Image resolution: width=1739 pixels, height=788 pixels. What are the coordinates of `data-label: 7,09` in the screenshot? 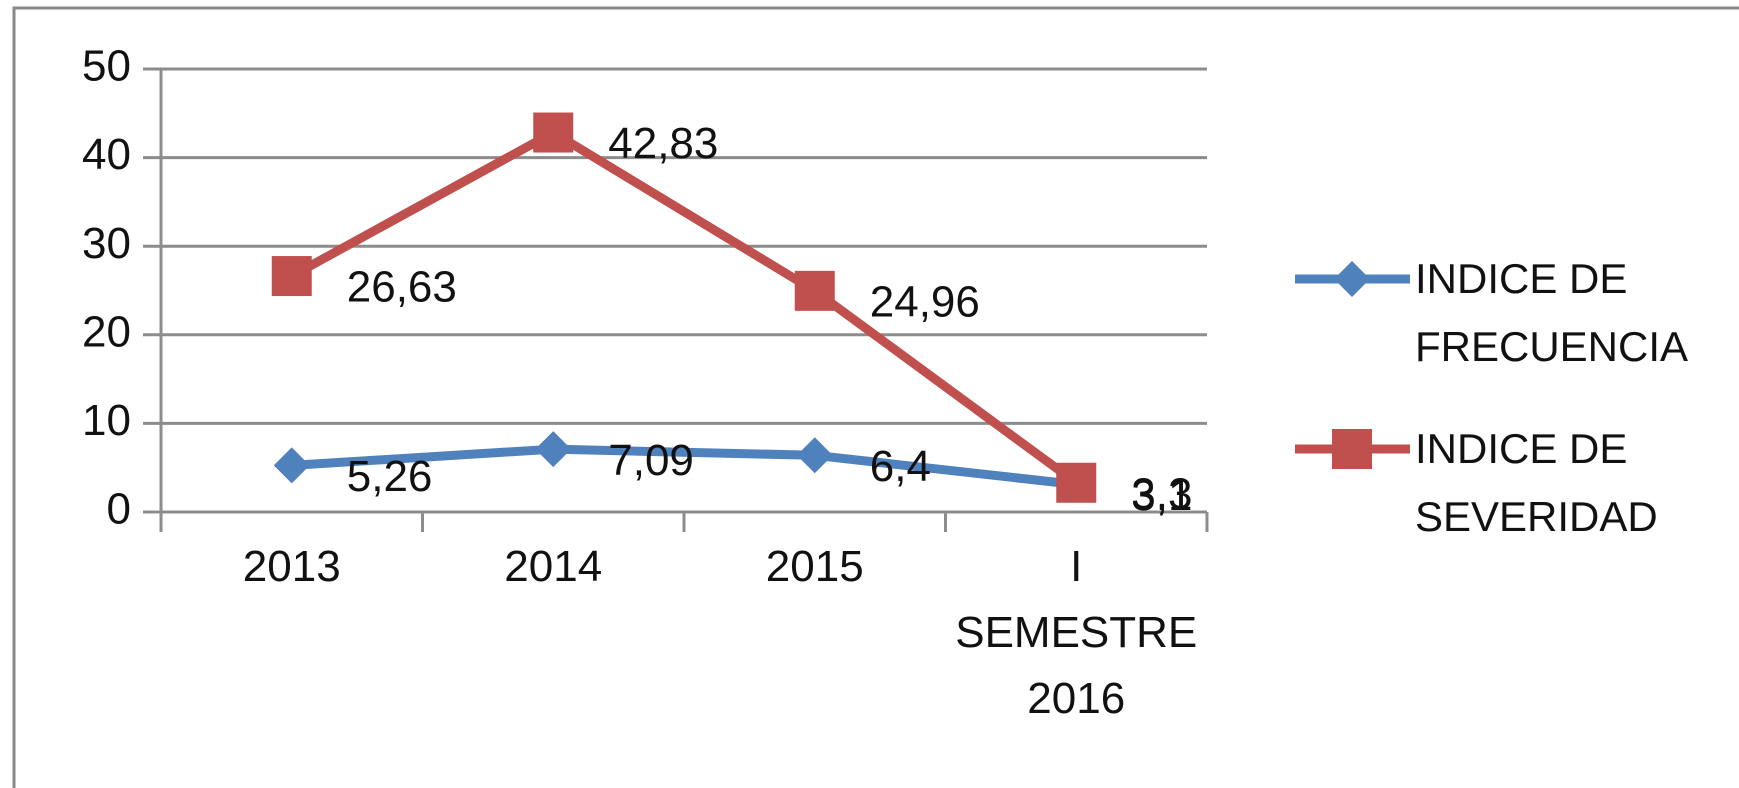 It's located at (651, 460).